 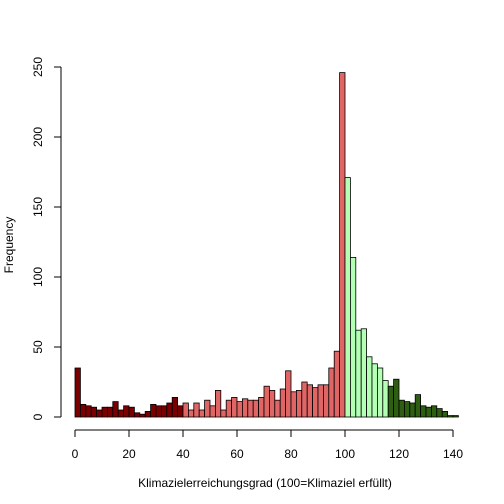 What do you see at coordinates (345, 454) in the screenshot?
I see `x-tick-label: 100` at bounding box center [345, 454].